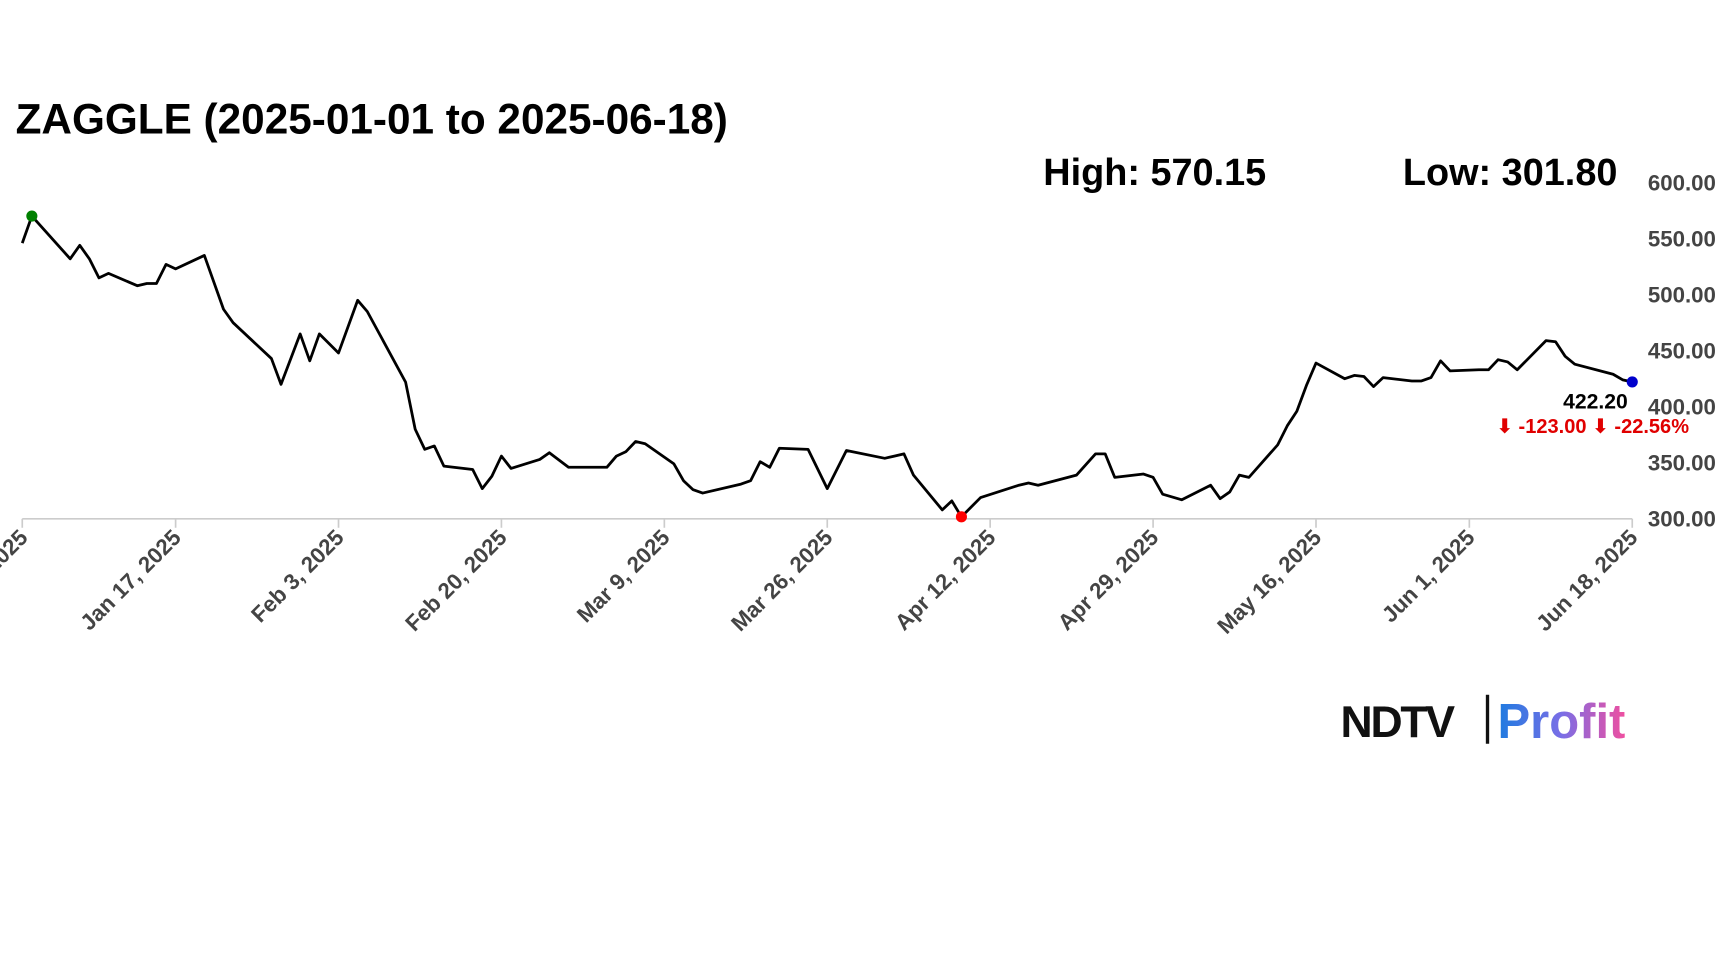 This screenshot has width=1728, height=972. I want to click on y-tick-label: 600.00, so click(1682, 182).